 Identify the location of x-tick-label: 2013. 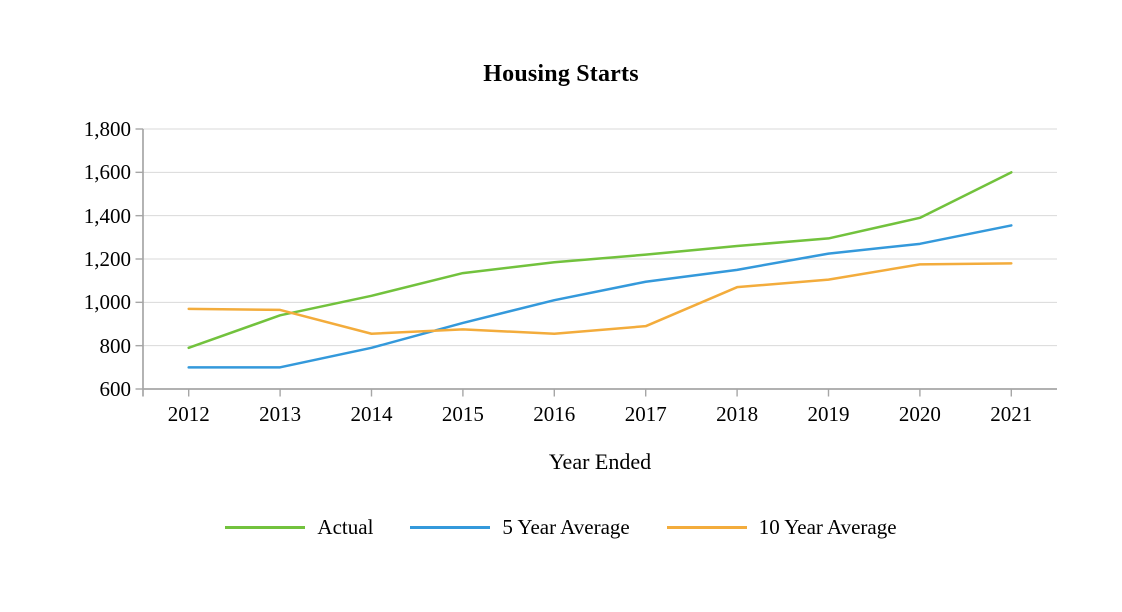
(280, 414).